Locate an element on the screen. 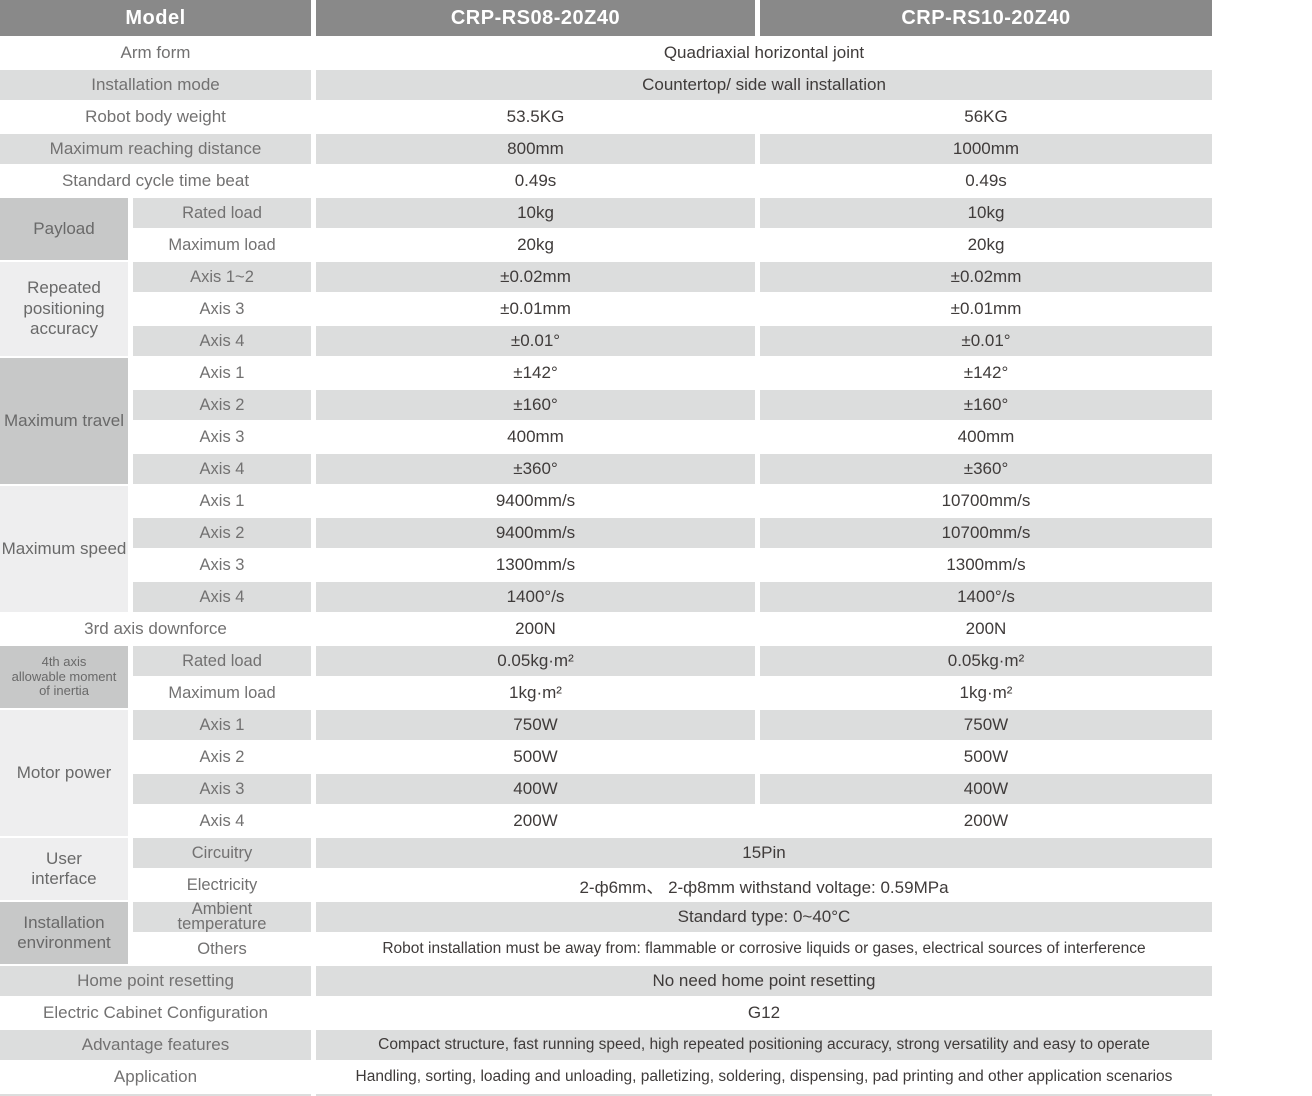 Image resolution: width=1312 pixels, height=1096 pixels. value-cell-col2: 400mm is located at coordinates (986, 438).